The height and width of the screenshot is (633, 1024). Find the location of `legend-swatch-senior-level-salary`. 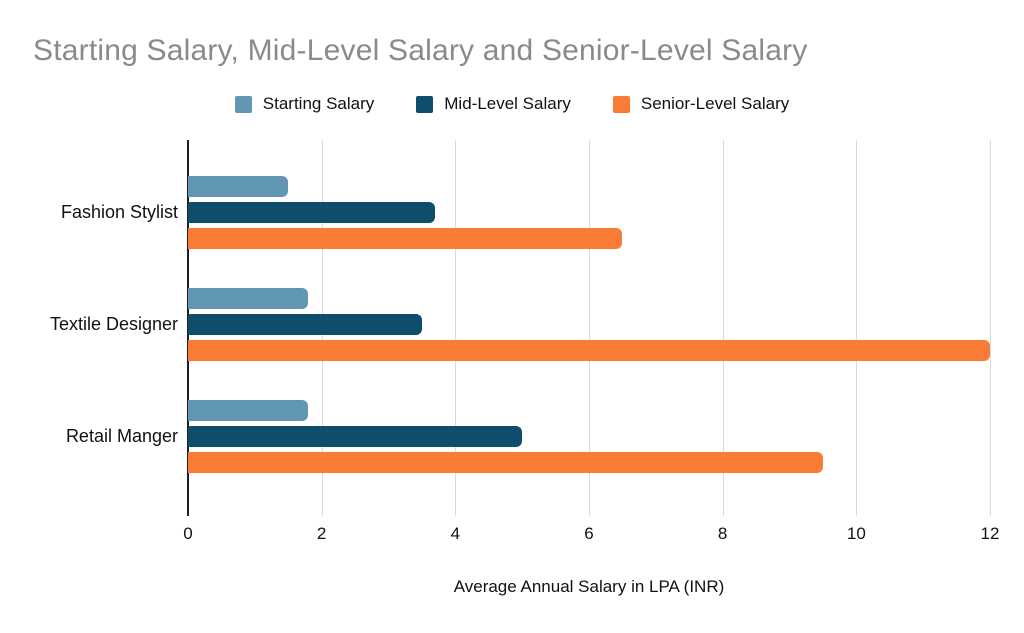

legend-swatch-senior-level-salary is located at coordinates (621, 104).